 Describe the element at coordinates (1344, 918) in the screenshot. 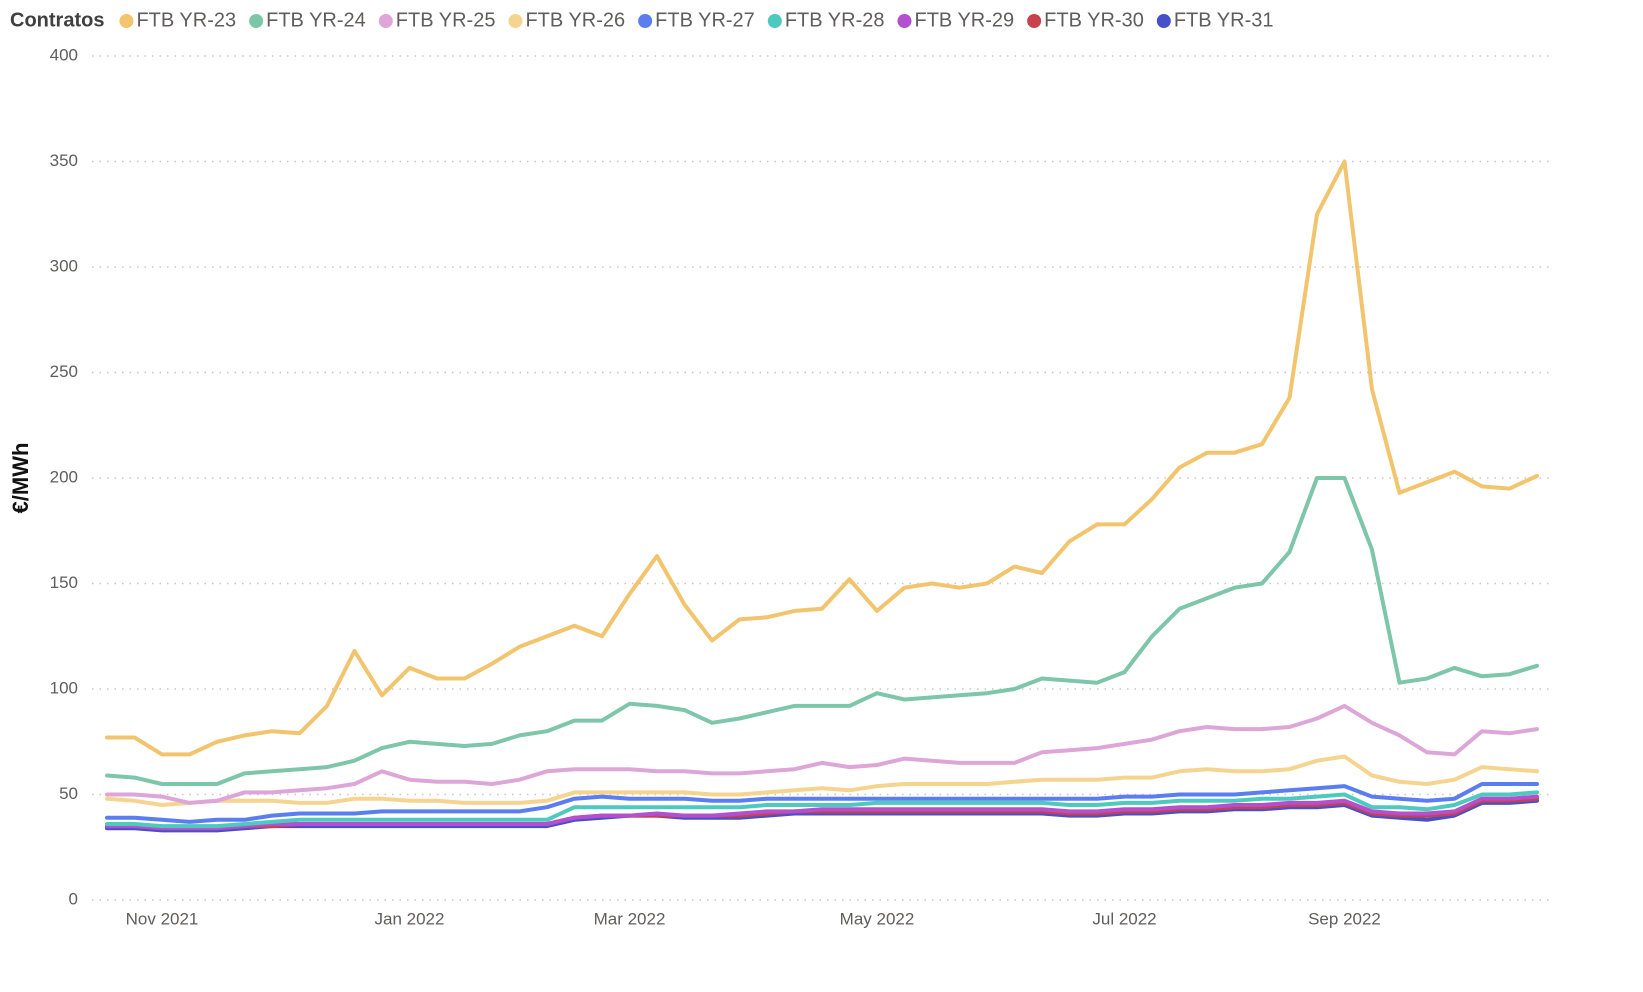

I see `x-tick-label: Sep 2022` at that location.